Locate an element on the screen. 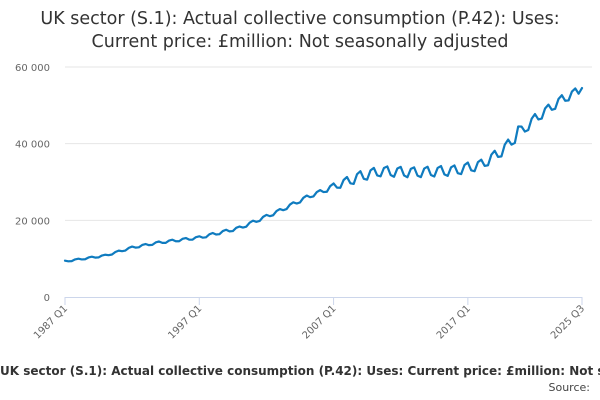 This screenshot has height=400, width=600. y-tick-label: 40 000 is located at coordinates (32, 145).